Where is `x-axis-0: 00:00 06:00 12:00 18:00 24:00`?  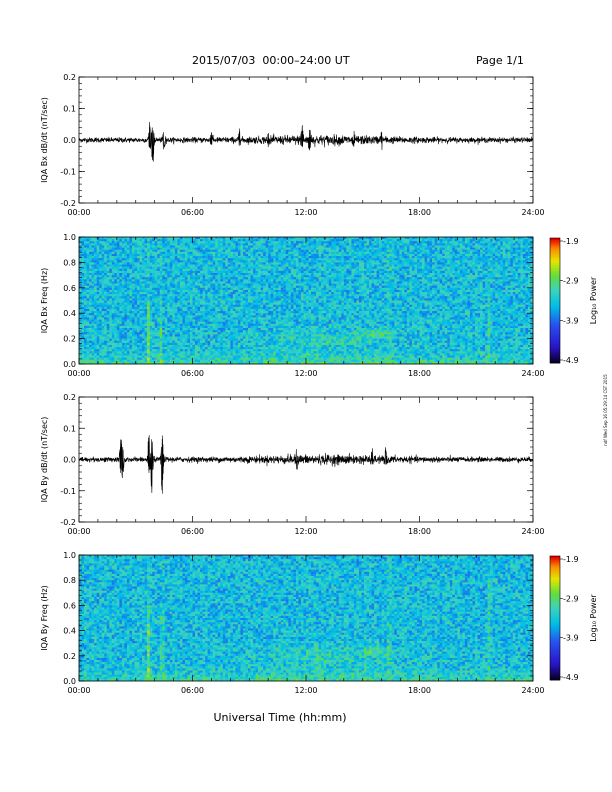 x-axis-0: 00:00 06:00 12:00 18:00 24:00 is located at coordinates (306, 147).